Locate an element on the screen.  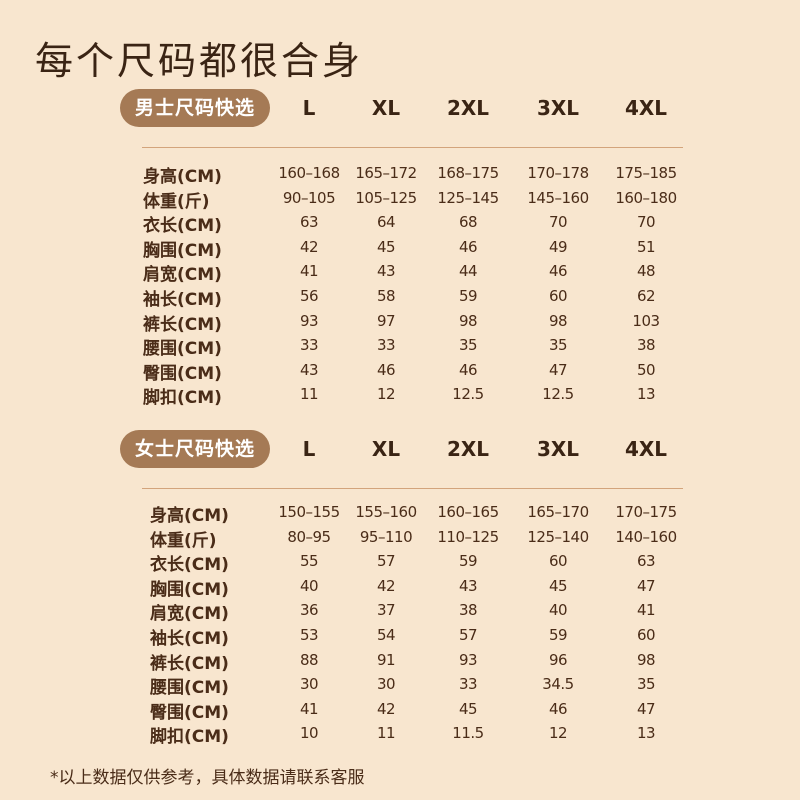
men-table-cell: 168–175 is located at coordinates (468, 173).